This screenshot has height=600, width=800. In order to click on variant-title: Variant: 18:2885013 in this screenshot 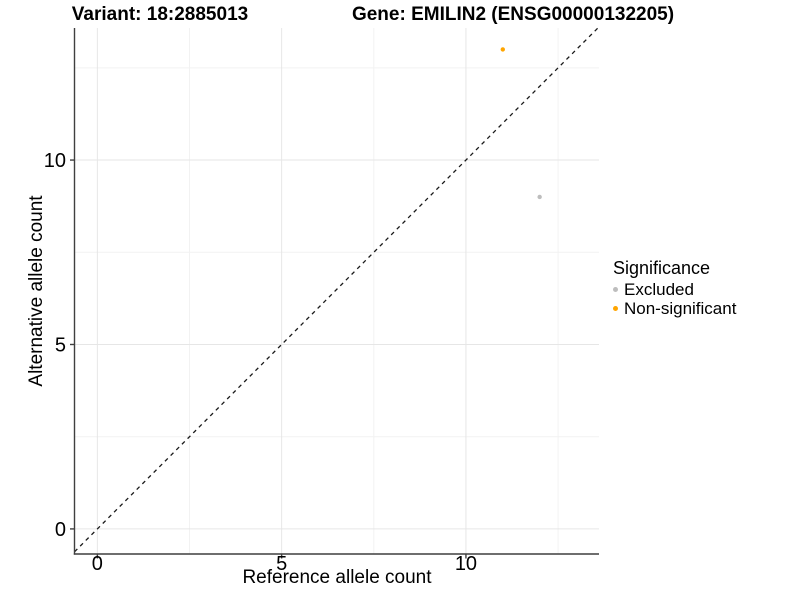, I will do `click(160, 14)`.